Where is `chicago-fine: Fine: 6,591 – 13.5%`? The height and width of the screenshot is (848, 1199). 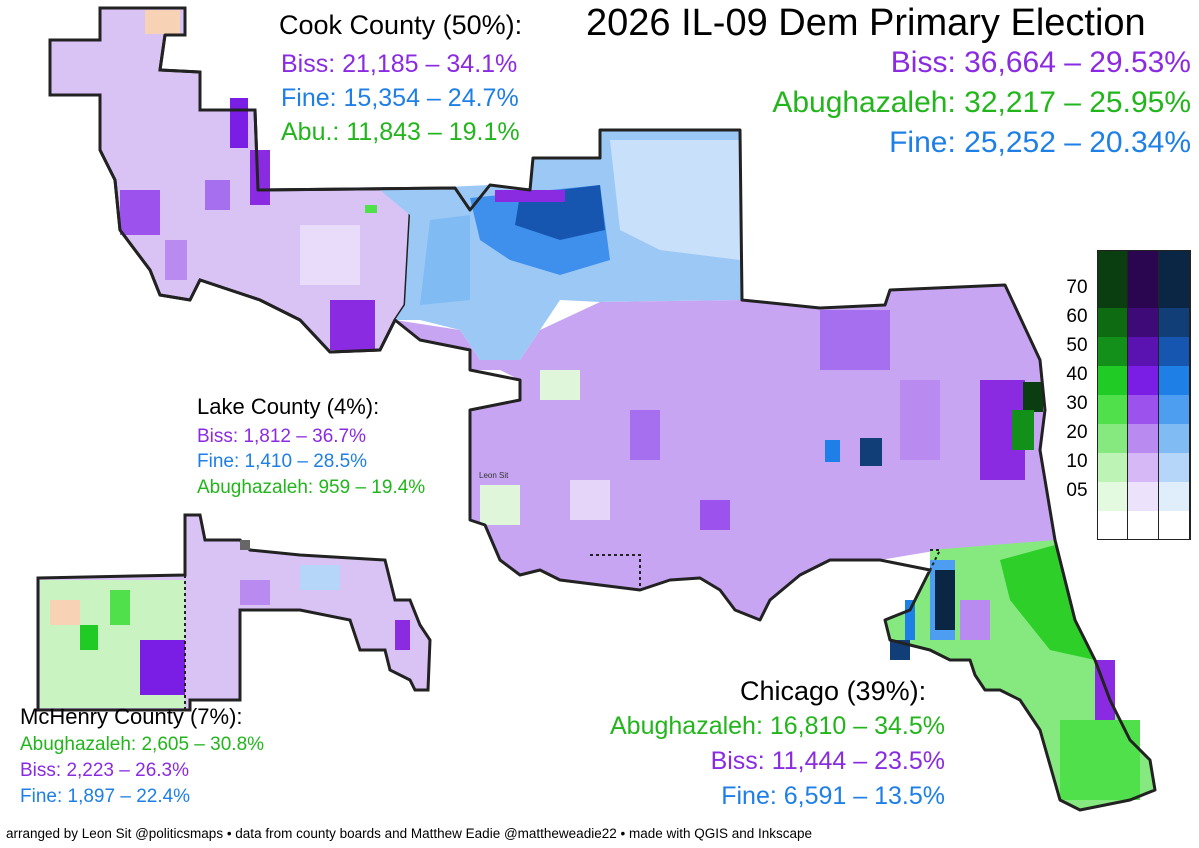
chicago-fine: Fine: 6,591 – 13.5% is located at coordinates (833, 796).